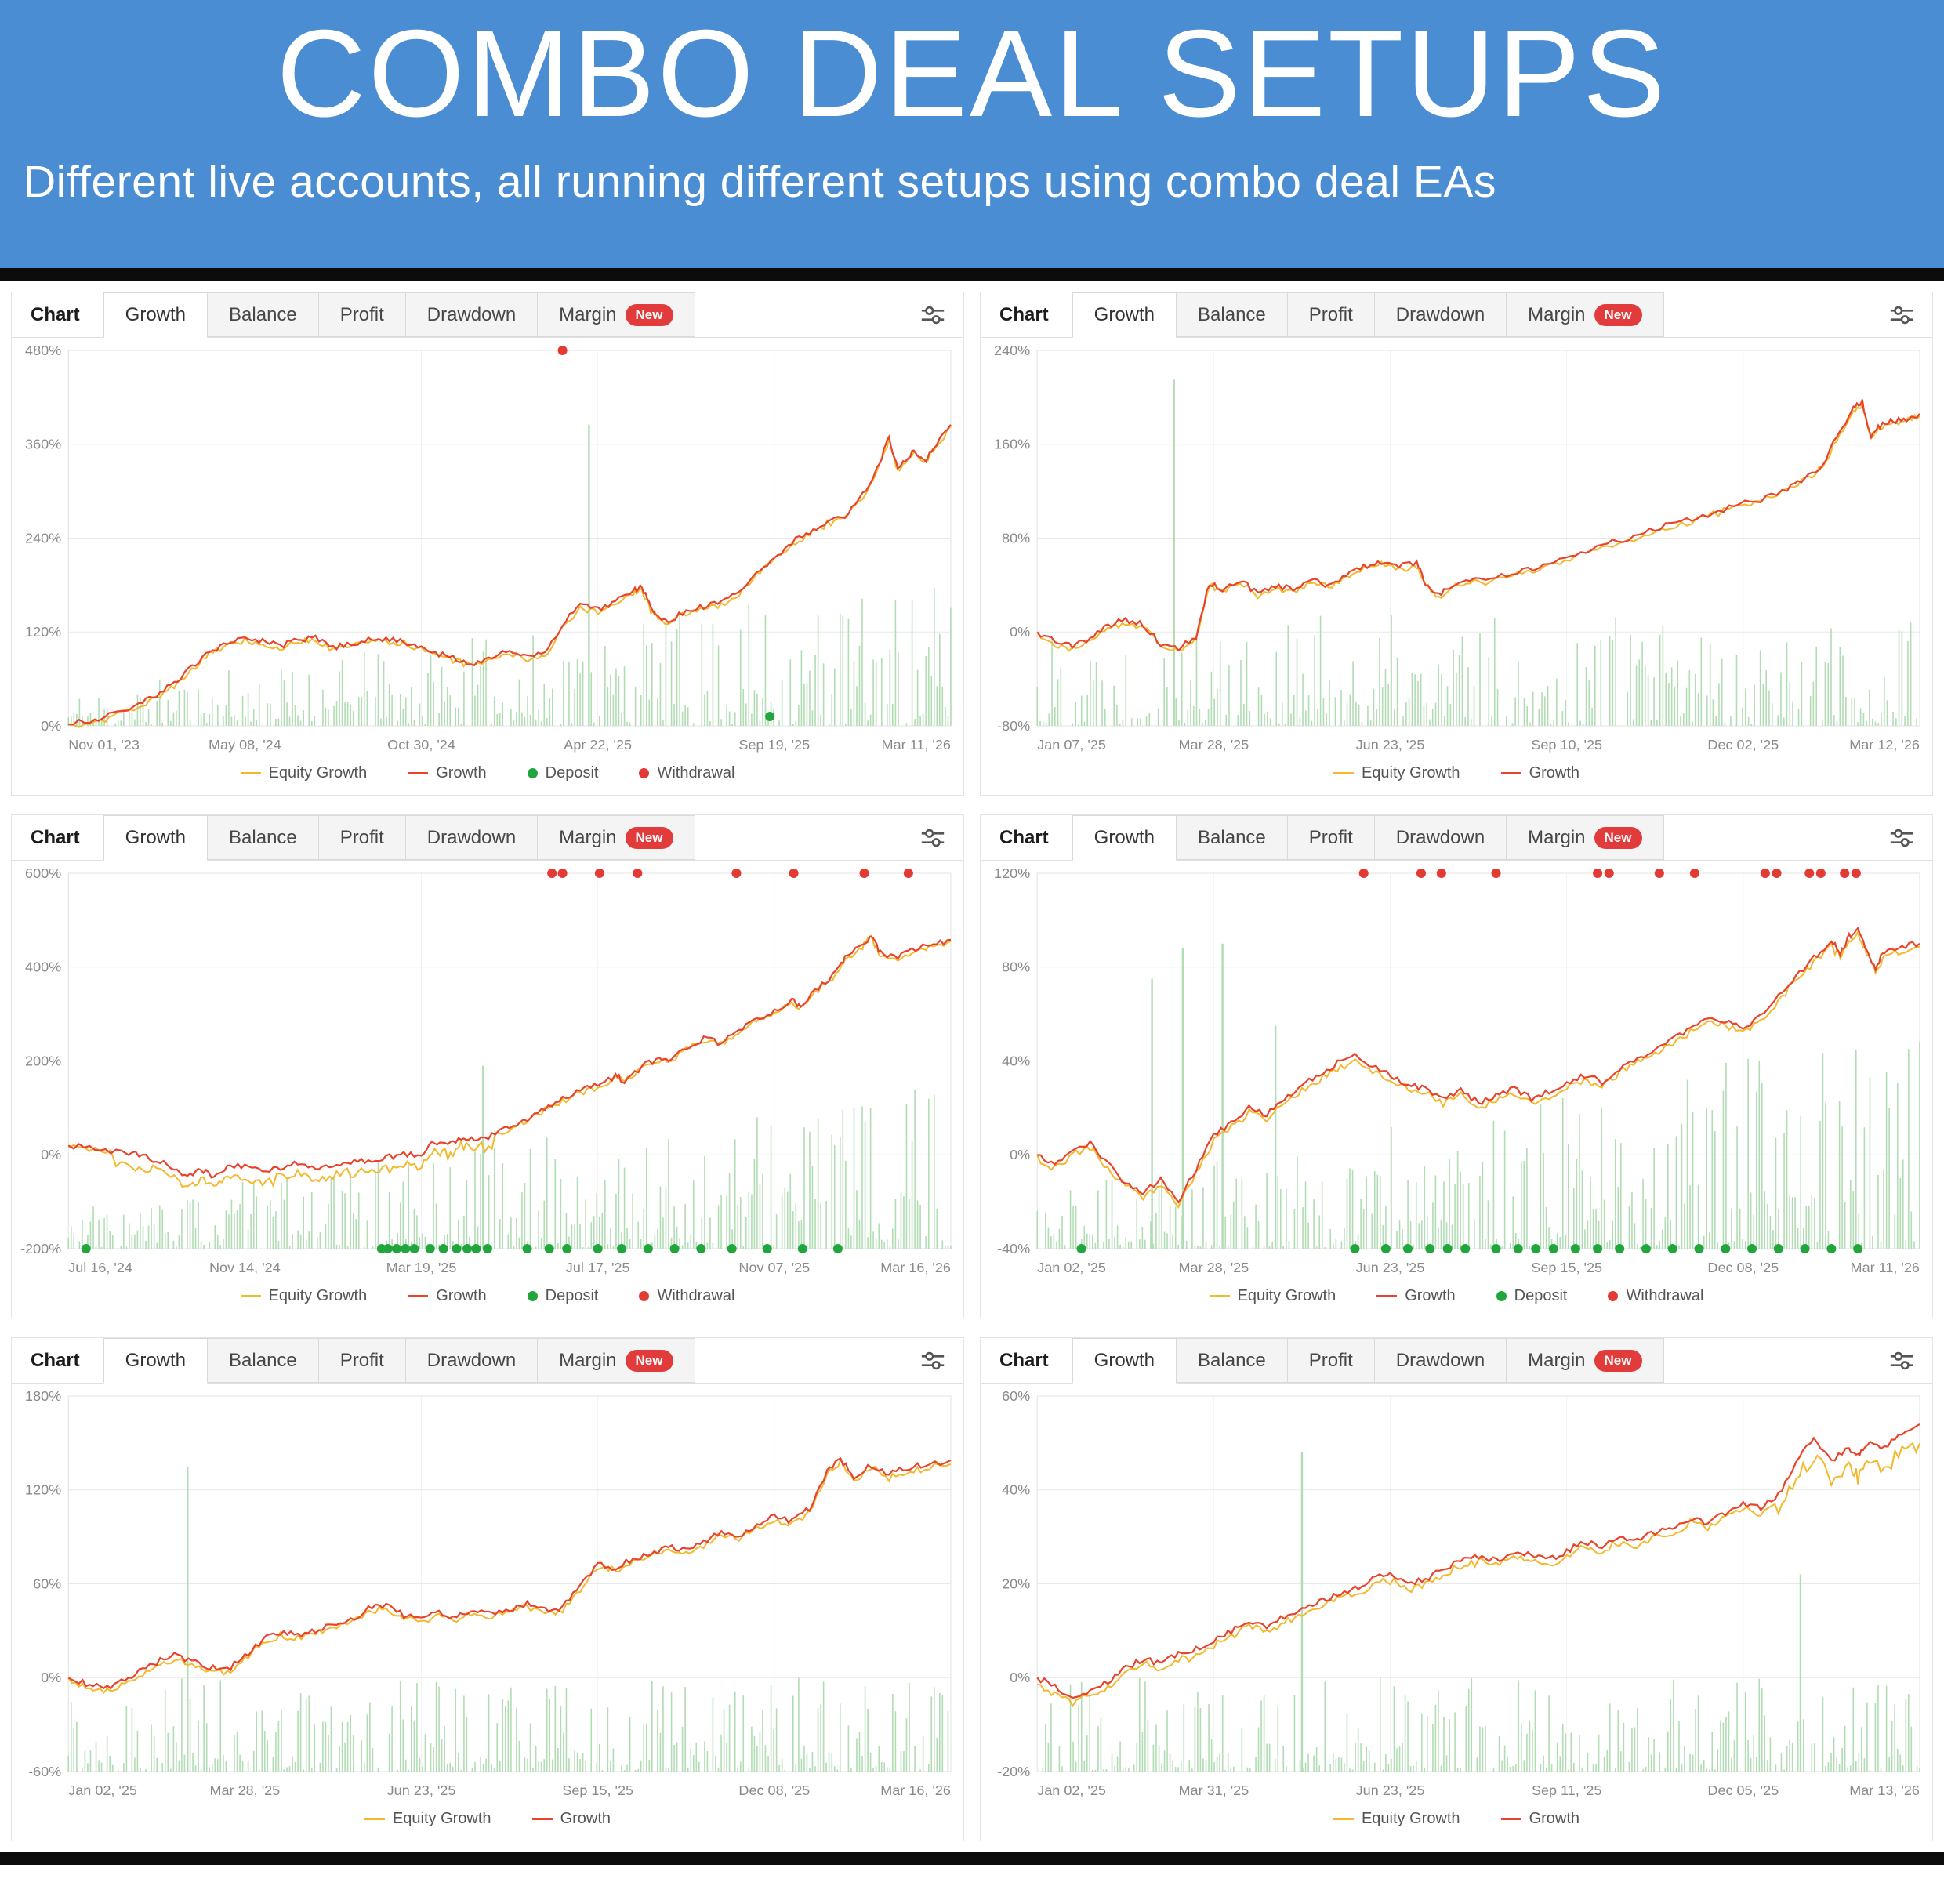 This screenshot has height=1904, width=1944. I want to click on svg-text: 180%, so click(43, 1396).